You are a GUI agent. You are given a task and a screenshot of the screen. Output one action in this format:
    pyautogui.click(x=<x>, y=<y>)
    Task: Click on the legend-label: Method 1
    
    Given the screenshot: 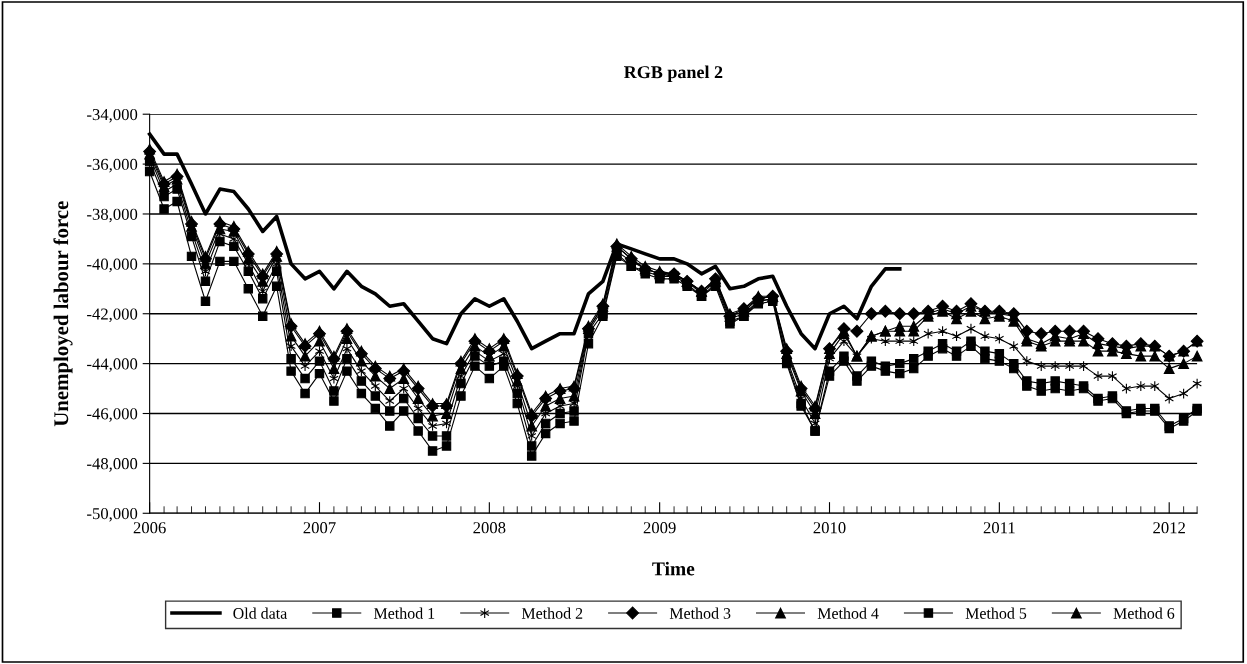 What is the action you would take?
    pyautogui.click(x=404, y=613)
    